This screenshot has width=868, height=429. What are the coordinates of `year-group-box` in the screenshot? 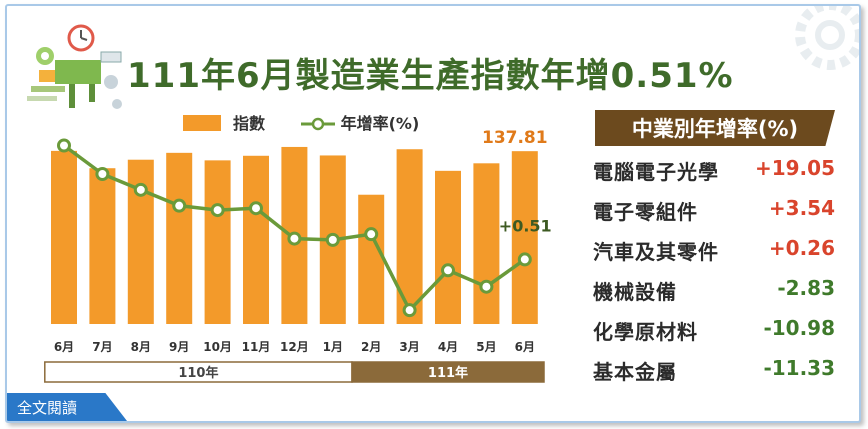 It's located at (448, 372).